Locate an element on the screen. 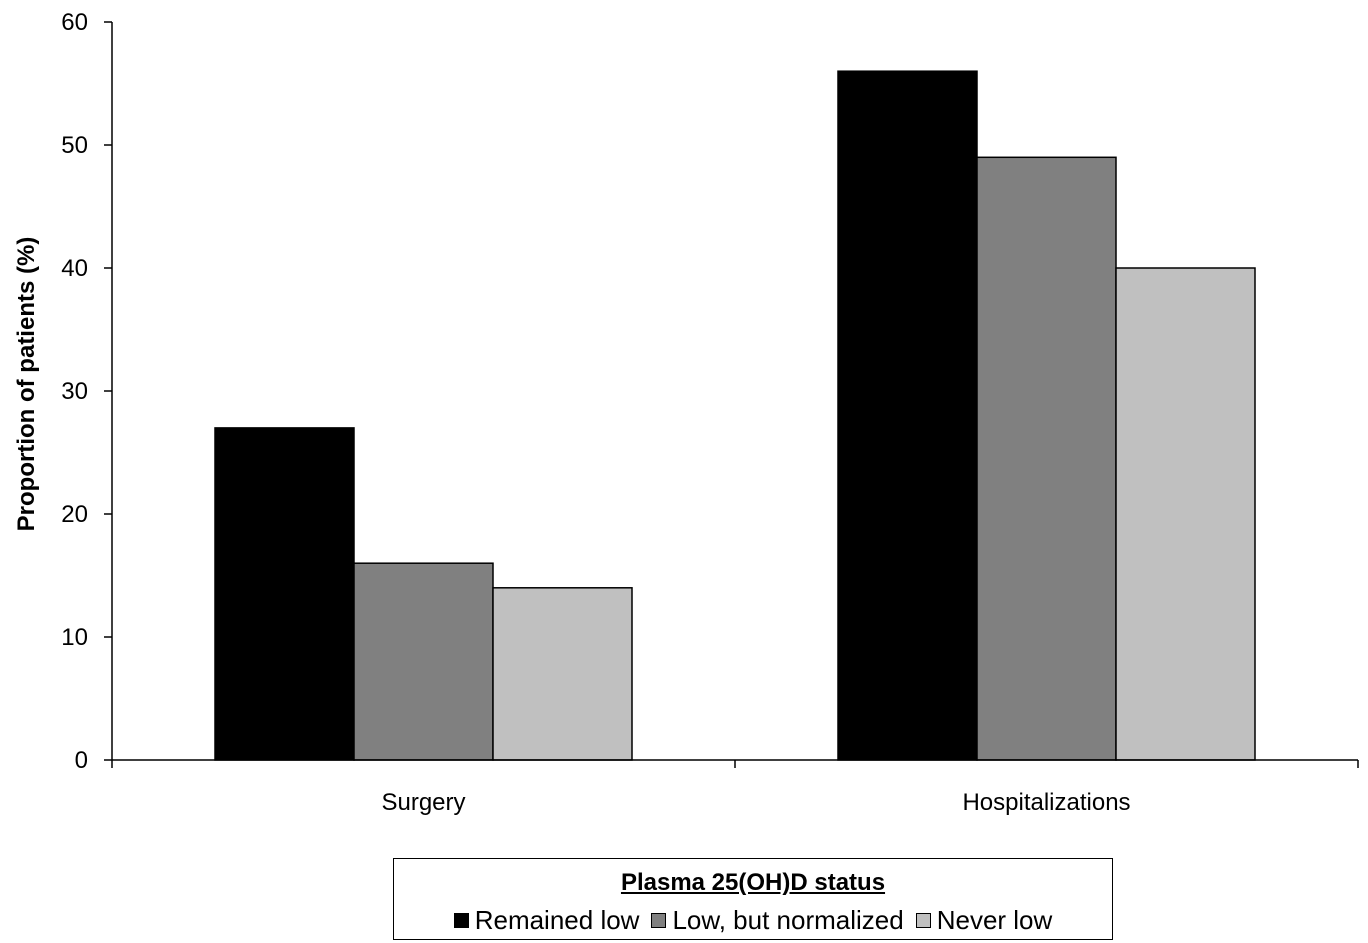  legend-label-remained-low: Remained low is located at coordinates (557, 920).